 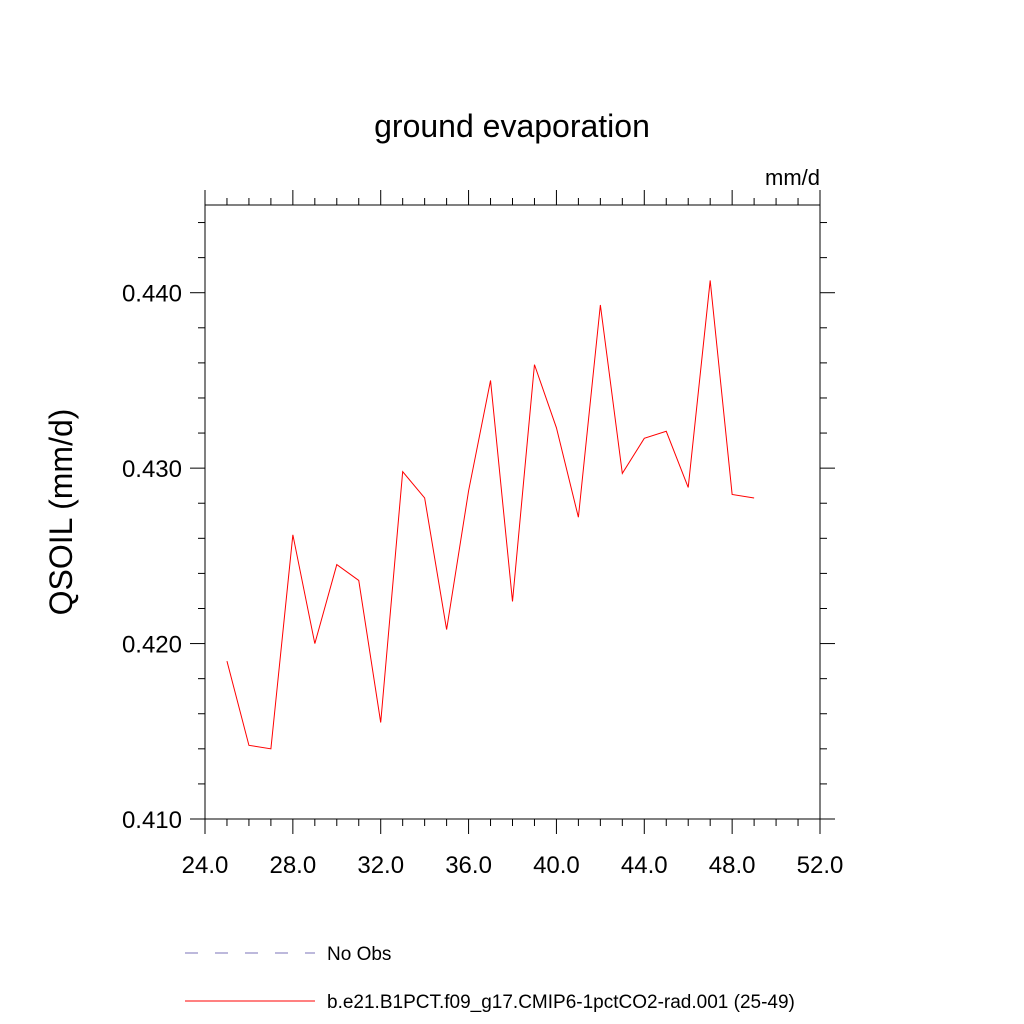 I want to click on x-tick-label: 48.0, so click(x=732, y=865).